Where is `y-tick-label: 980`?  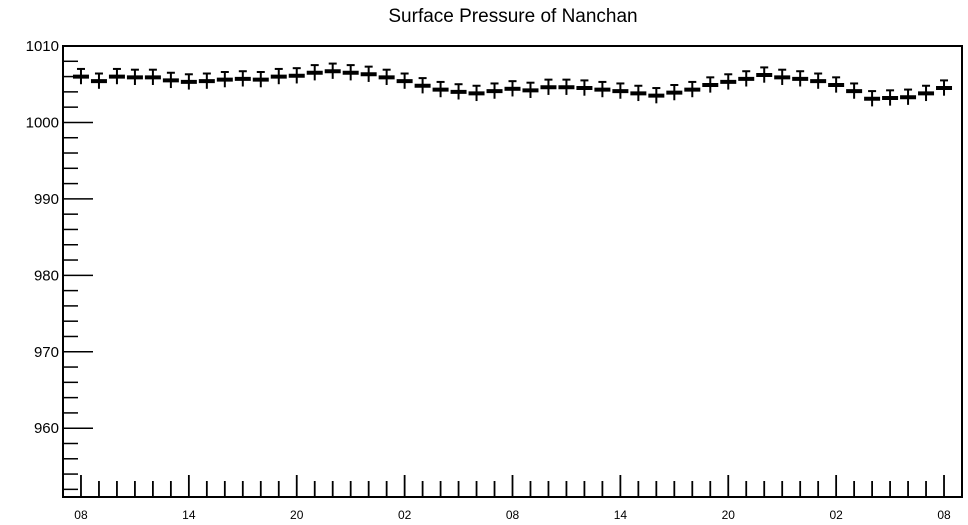 y-tick-label: 980 is located at coordinates (46, 275).